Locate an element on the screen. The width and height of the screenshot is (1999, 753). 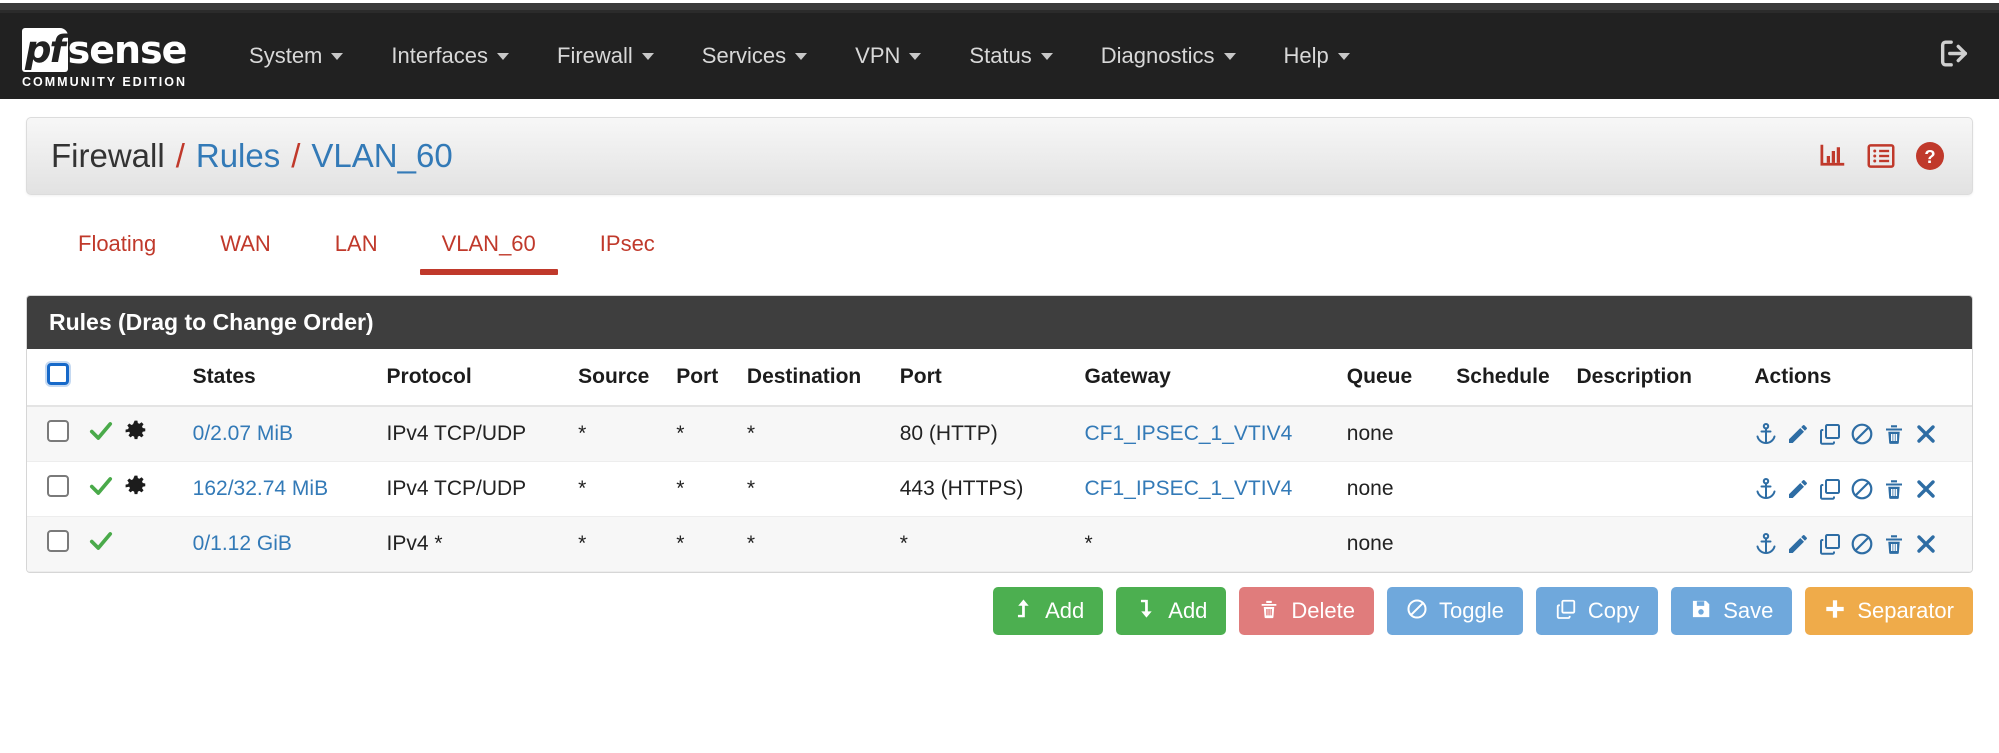
row-icon-group is located at coordinates (134, 434).